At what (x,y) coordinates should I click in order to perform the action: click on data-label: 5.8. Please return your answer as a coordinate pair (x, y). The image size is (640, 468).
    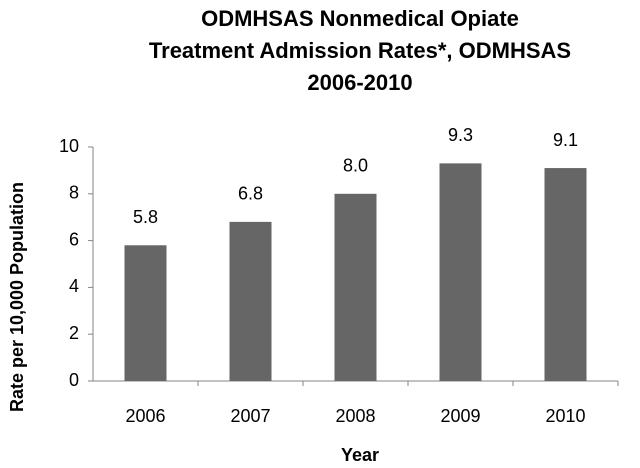
    Looking at the image, I should click on (145, 217).